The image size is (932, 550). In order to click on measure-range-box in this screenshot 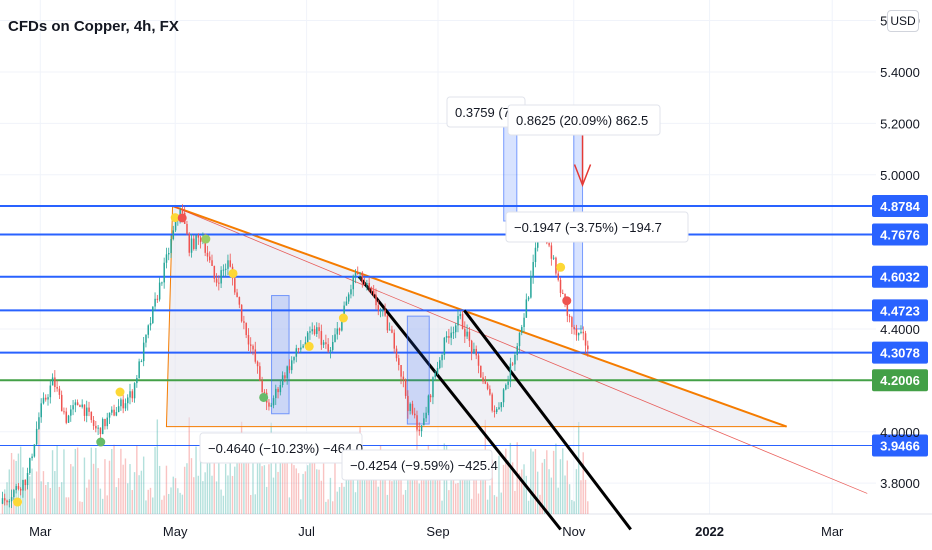, I will do `click(418, 370)`.